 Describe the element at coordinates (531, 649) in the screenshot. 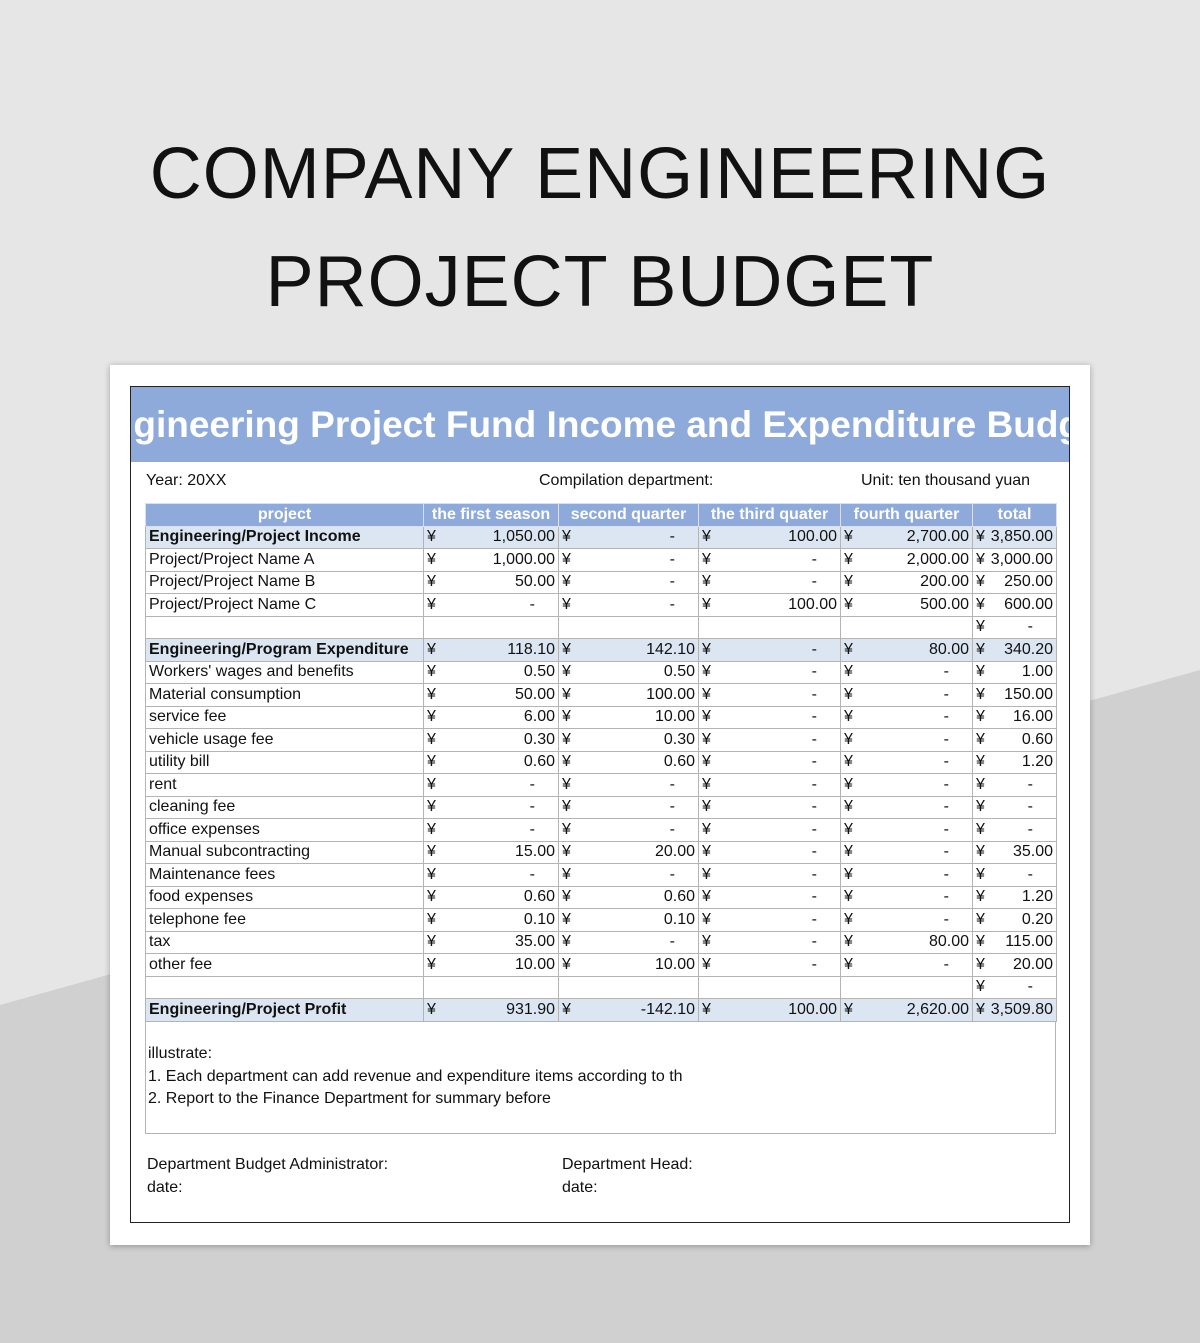

I see `amount: 118.10` at that location.